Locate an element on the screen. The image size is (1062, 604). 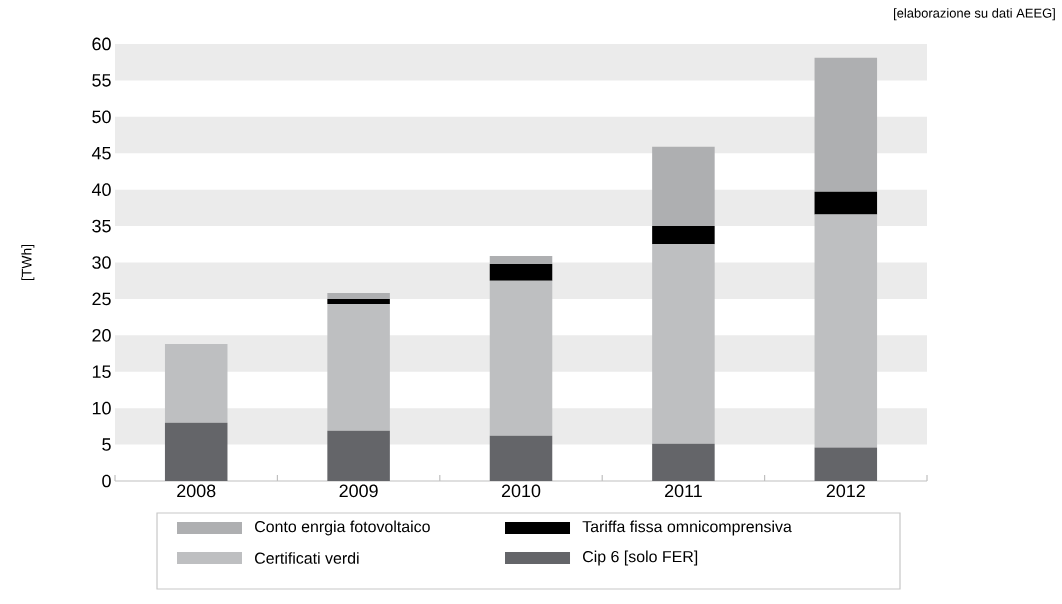
y-axis-title: [TWh] is located at coordinates (28, 262).